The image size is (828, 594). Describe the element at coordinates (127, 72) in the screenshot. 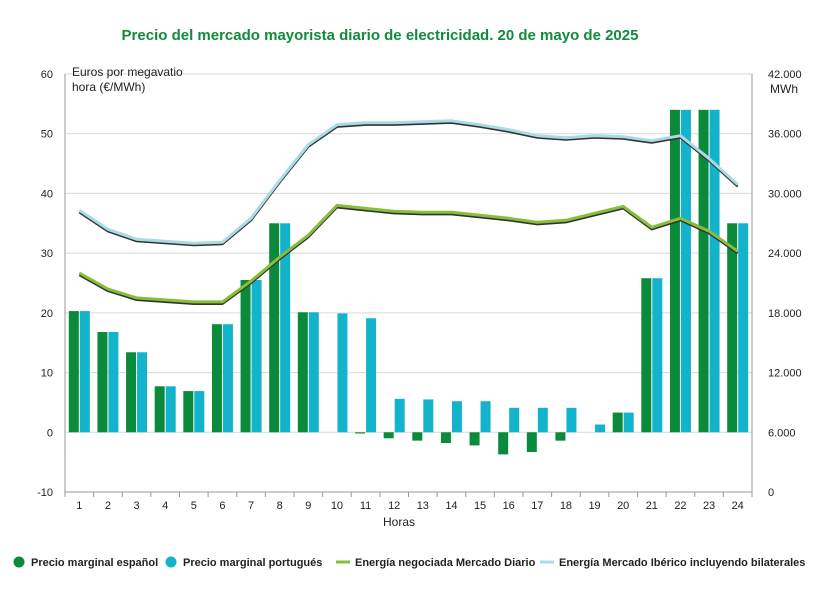

I see `y-left-axis-title-line-1: Euros por megavatio` at that location.